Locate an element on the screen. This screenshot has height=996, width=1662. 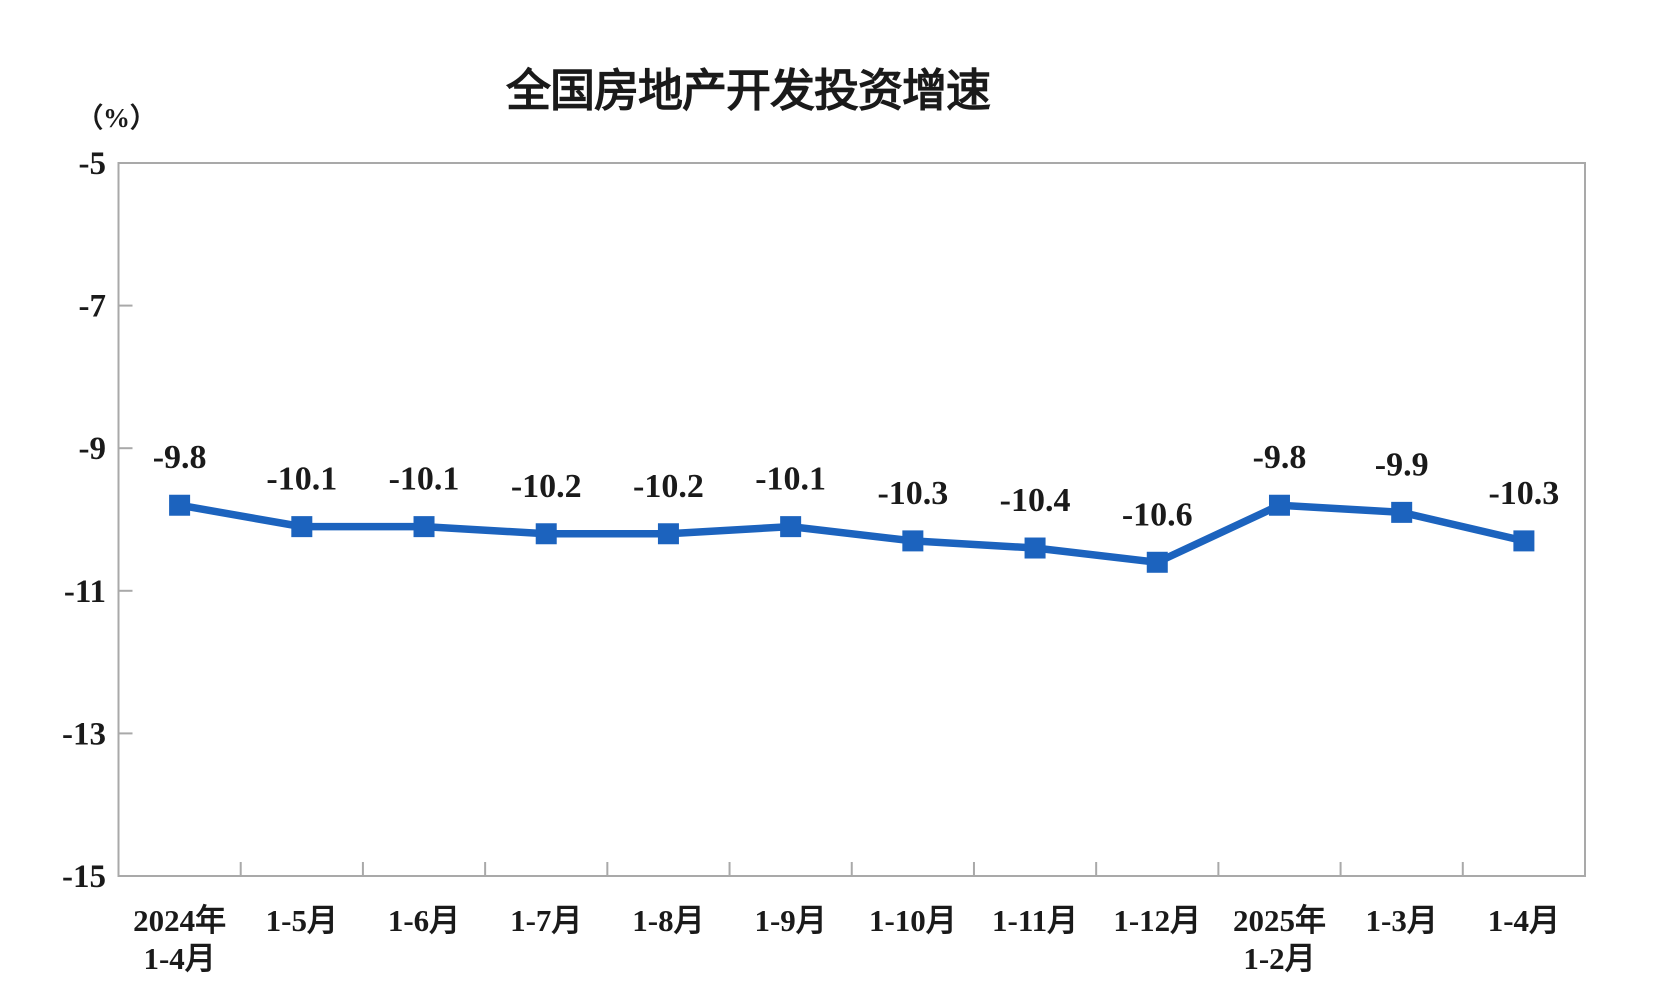
data-point-label: -10.4 is located at coordinates (1035, 500).